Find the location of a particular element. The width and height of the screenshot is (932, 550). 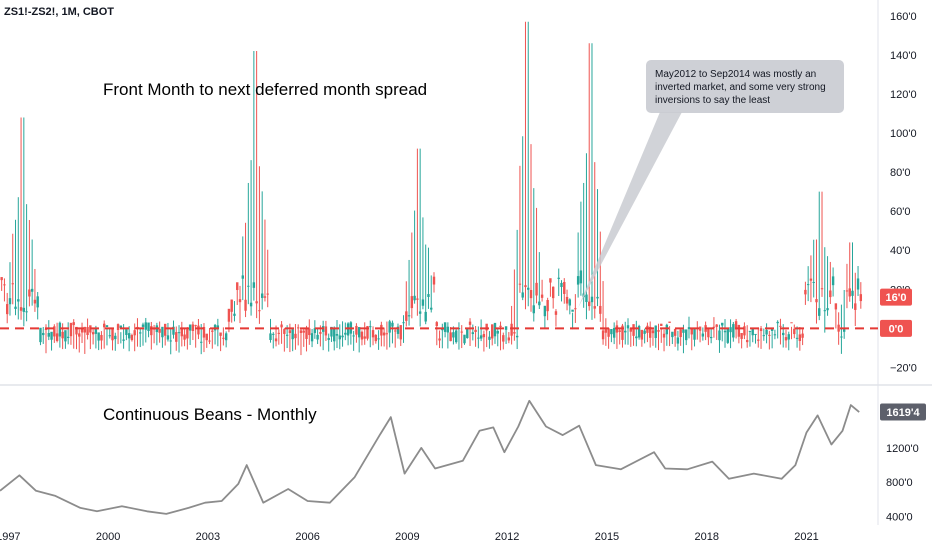

callout-pointer is located at coordinates (630, 210).